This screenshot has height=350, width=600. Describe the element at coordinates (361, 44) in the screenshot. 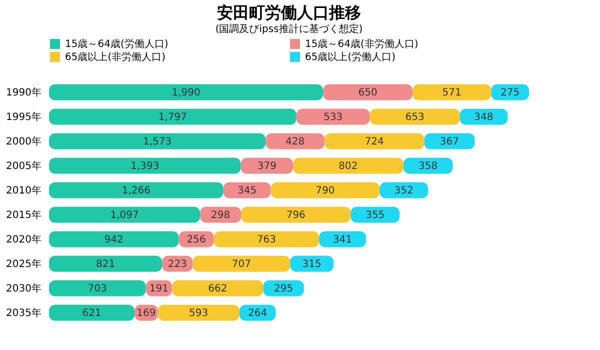

I see `legend-label: 15歳～64歳(非労働人口)` at that location.